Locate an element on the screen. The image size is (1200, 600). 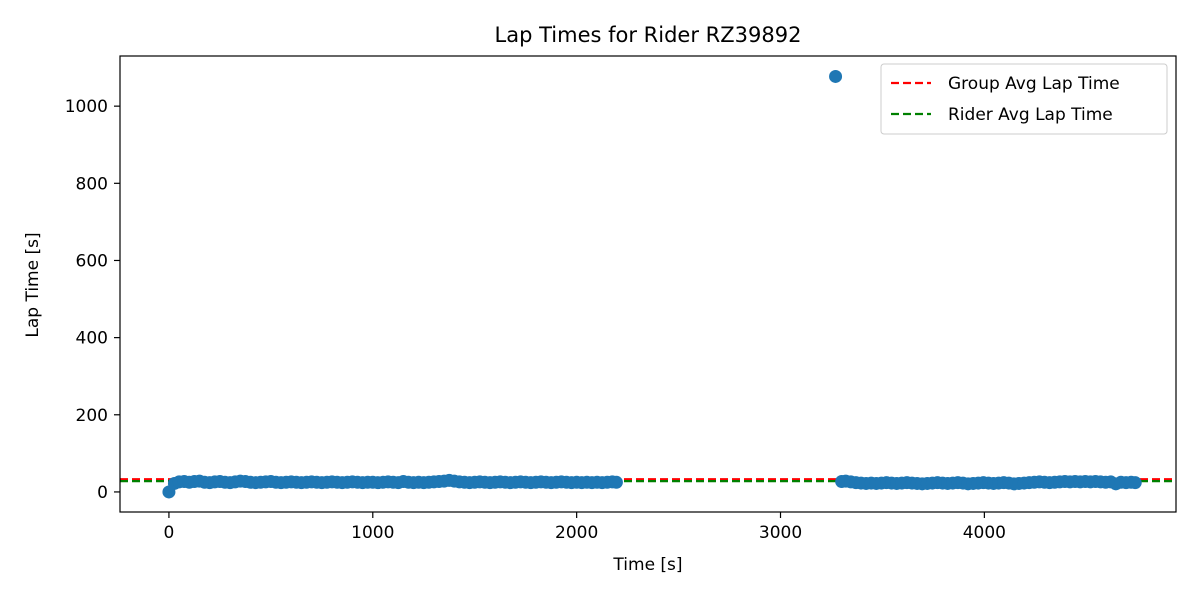
x-tick-label: 2000 is located at coordinates (576, 533).